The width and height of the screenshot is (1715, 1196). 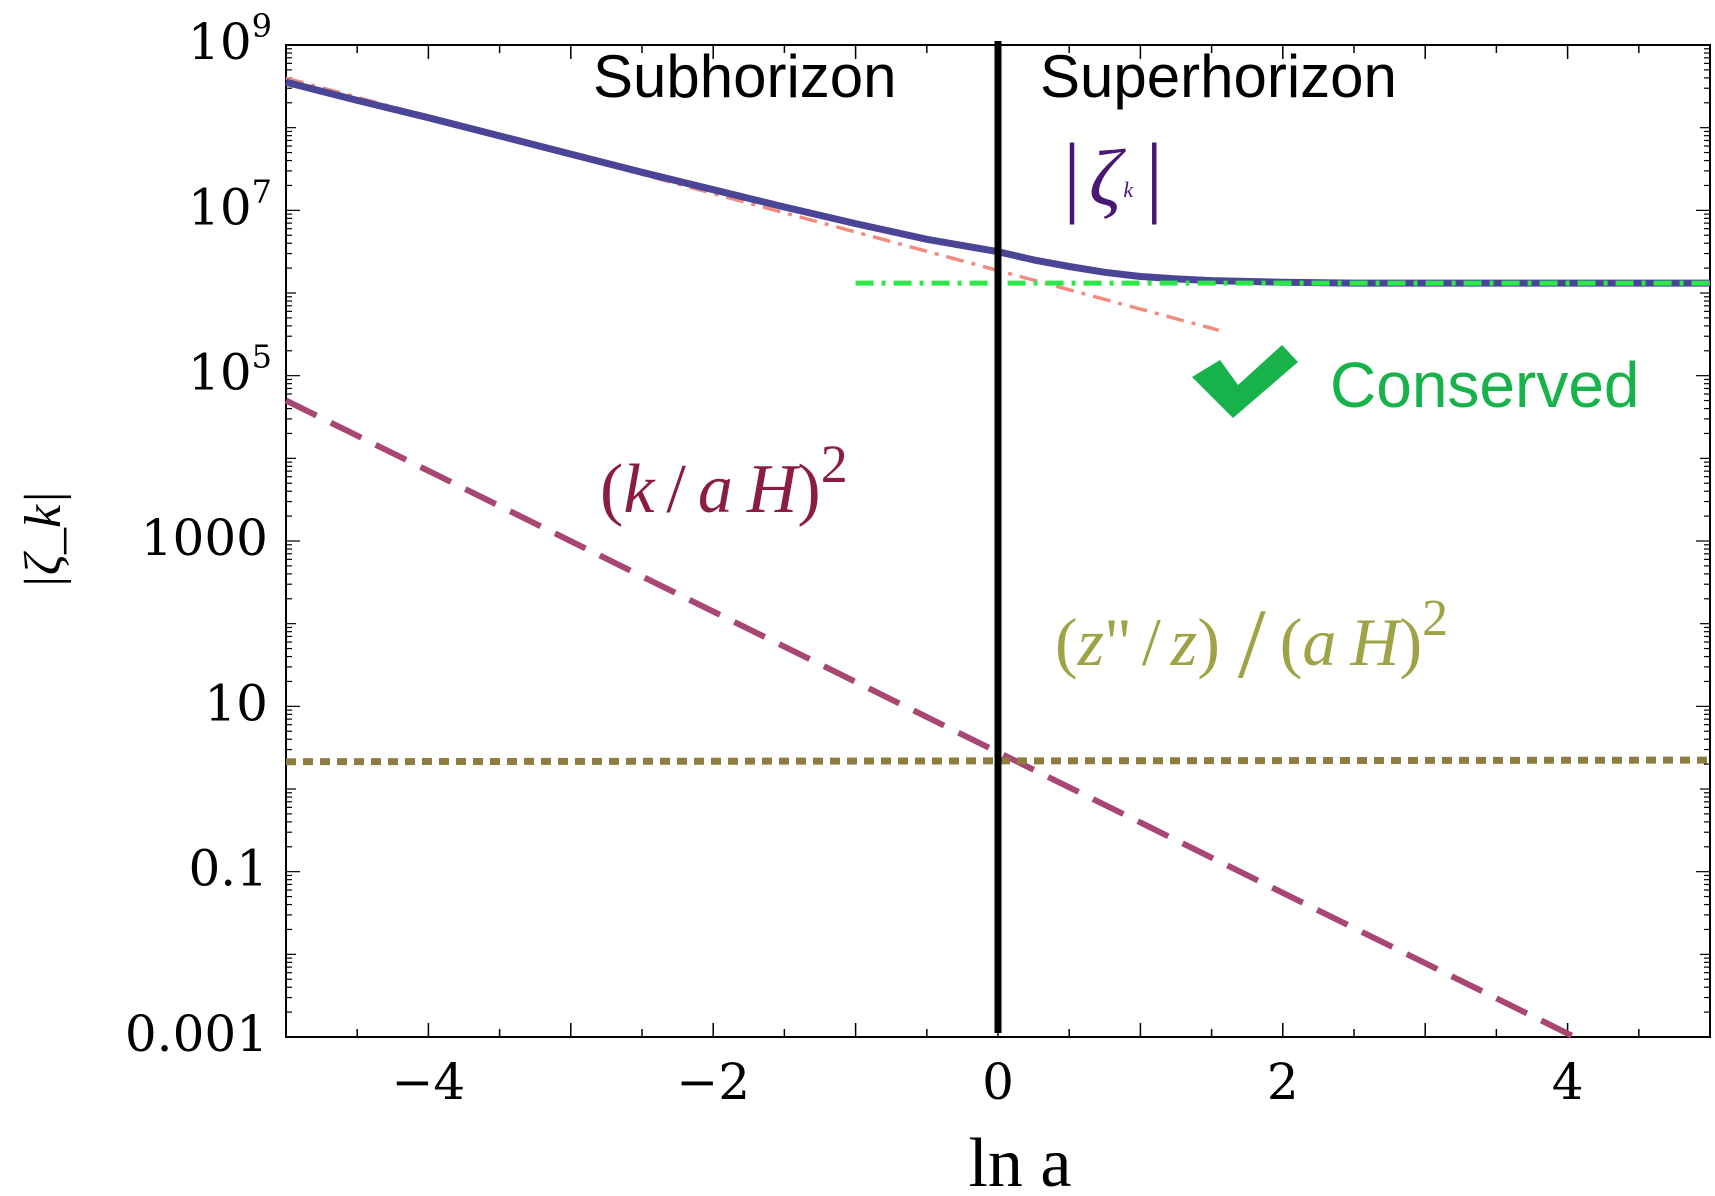 What do you see at coordinates (1245, 381) in the screenshot?
I see `check-icon` at bounding box center [1245, 381].